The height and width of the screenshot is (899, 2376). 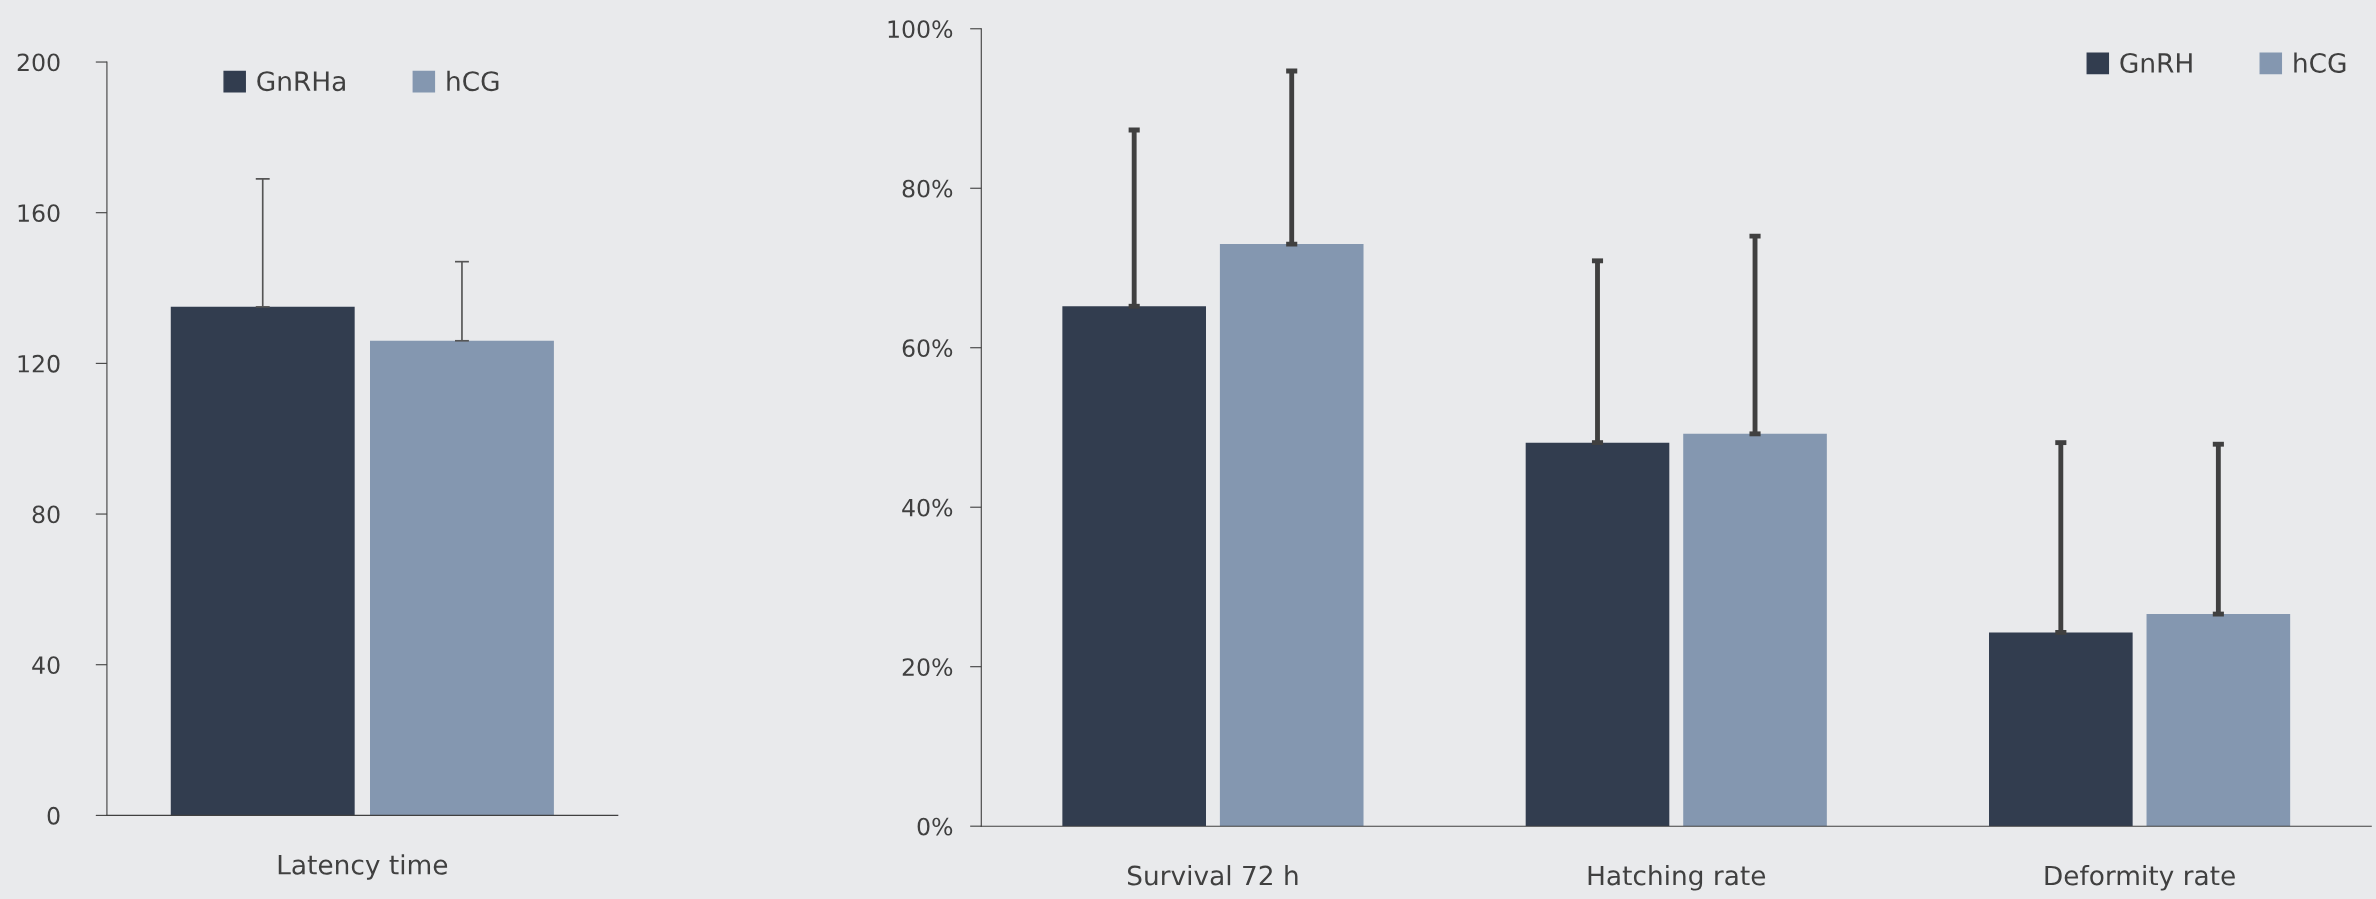 I want to click on legend-label: GnRHa, so click(x=301, y=81).